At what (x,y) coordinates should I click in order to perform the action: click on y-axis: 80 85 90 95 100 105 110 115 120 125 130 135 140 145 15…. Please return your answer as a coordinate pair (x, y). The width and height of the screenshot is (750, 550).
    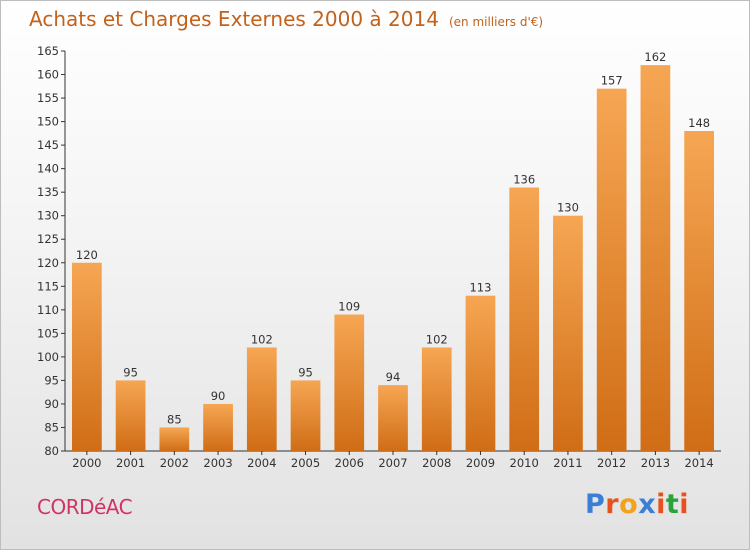
    Looking at the image, I should click on (51, 251).